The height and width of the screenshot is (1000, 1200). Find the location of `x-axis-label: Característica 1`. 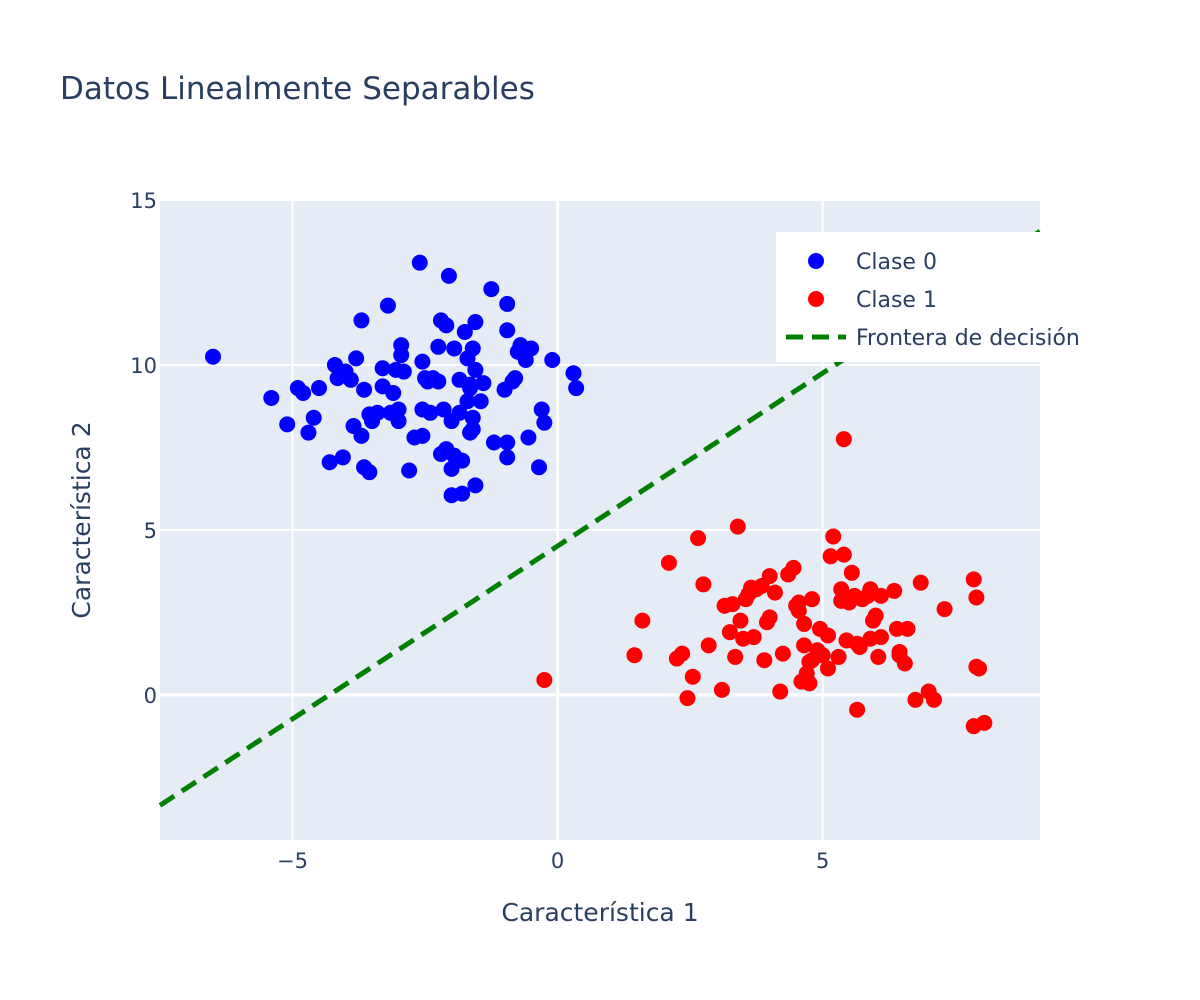

x-axis-label: Característica 1 is located at coordinates (599, 912).